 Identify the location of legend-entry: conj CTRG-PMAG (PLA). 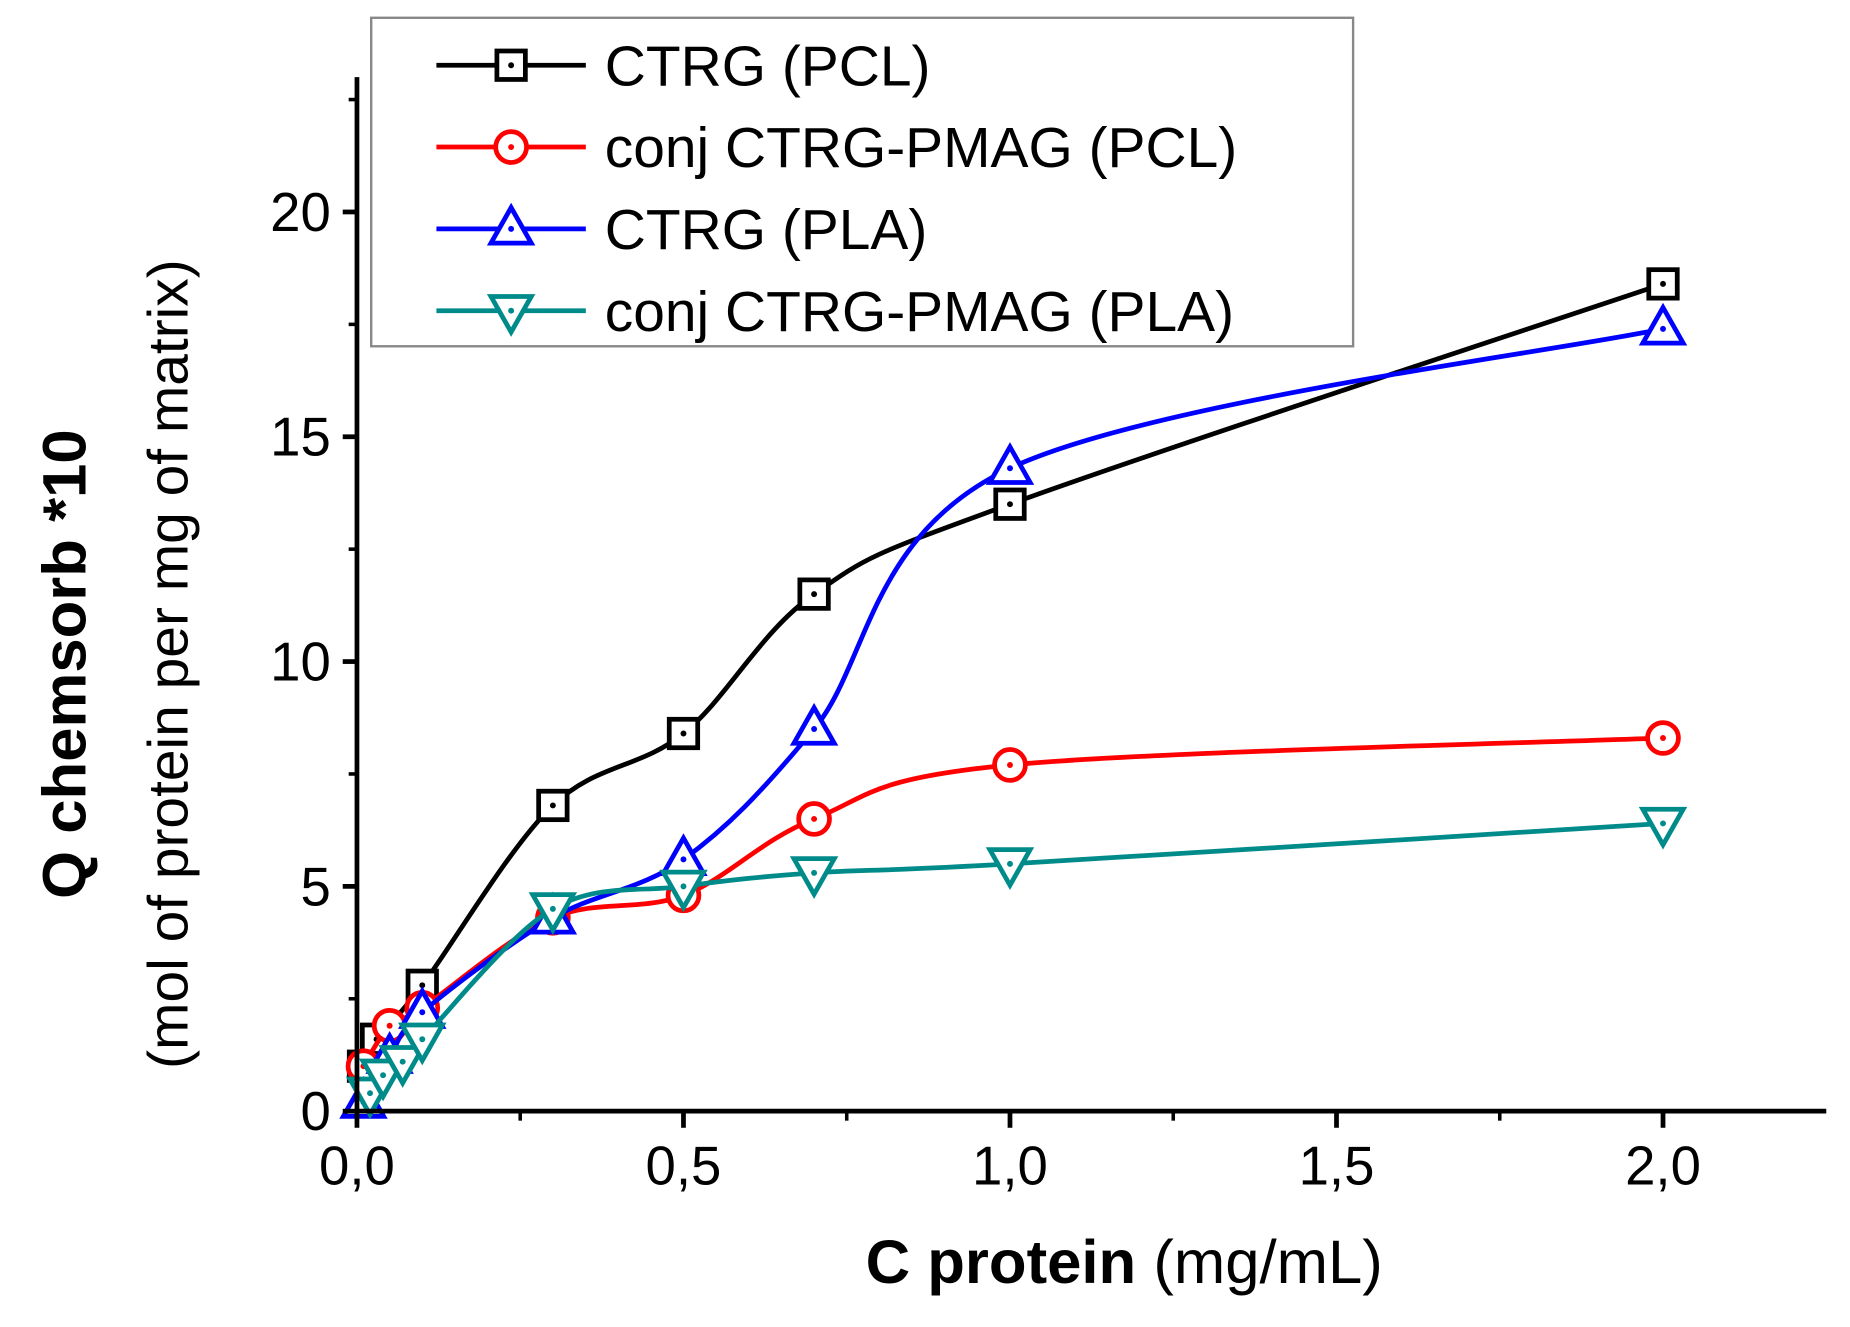
(835, 312).